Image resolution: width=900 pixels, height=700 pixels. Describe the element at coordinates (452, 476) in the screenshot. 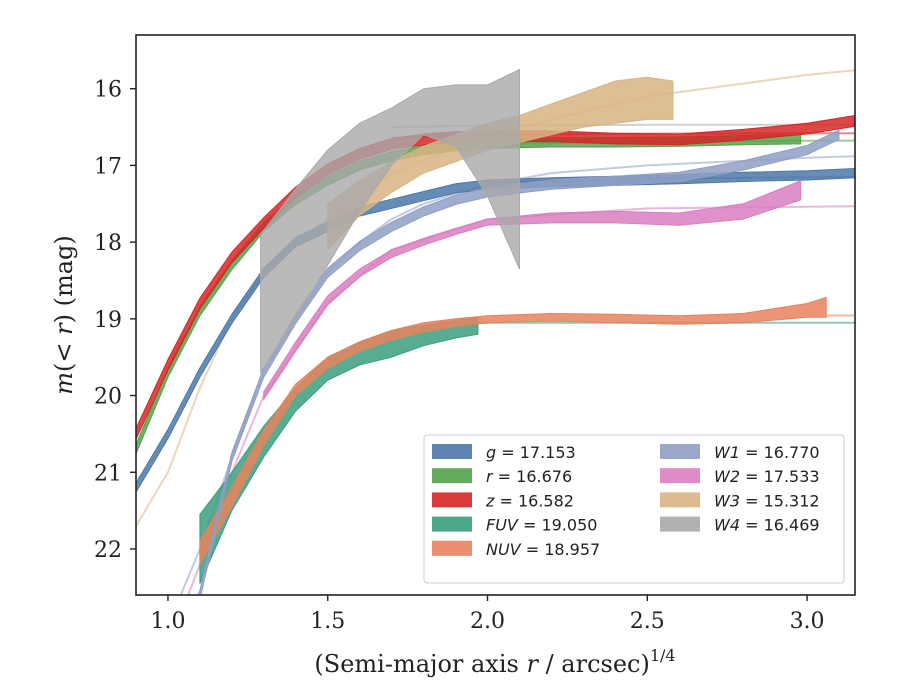

I see `legend-swatch-r` at that location.